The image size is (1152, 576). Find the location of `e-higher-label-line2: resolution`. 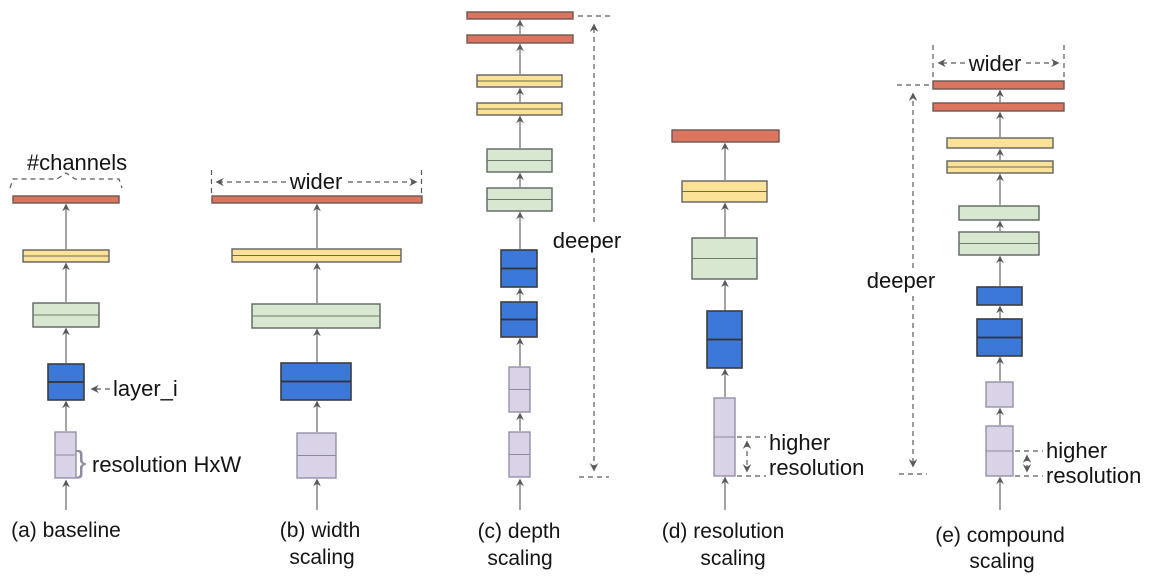

e-higher-label-line2: resolution is located at coordinates (1093, 475).